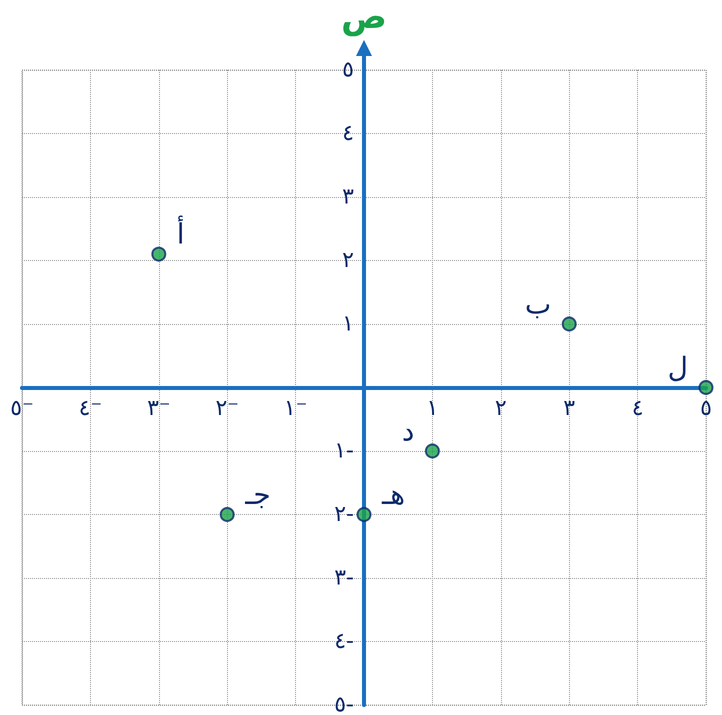 The image size is (722, 715). What do you see at coordinates (500, 408) in the screenshot?
I see `x-tick-label: ٢` at bounding box center [500, 408].